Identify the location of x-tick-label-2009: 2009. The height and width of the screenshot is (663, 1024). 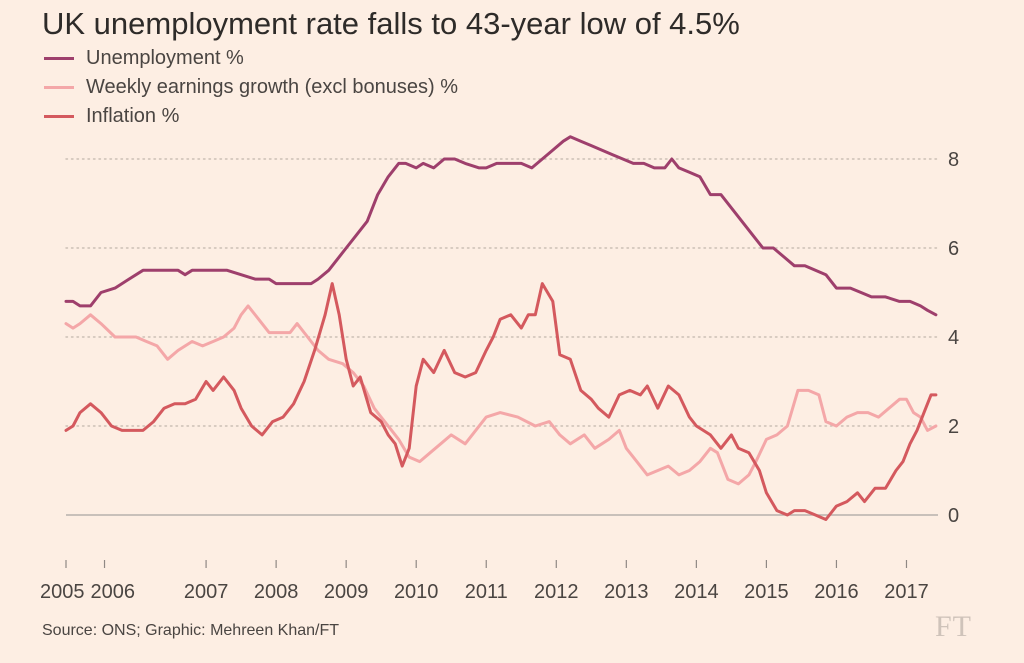
(346, 592).